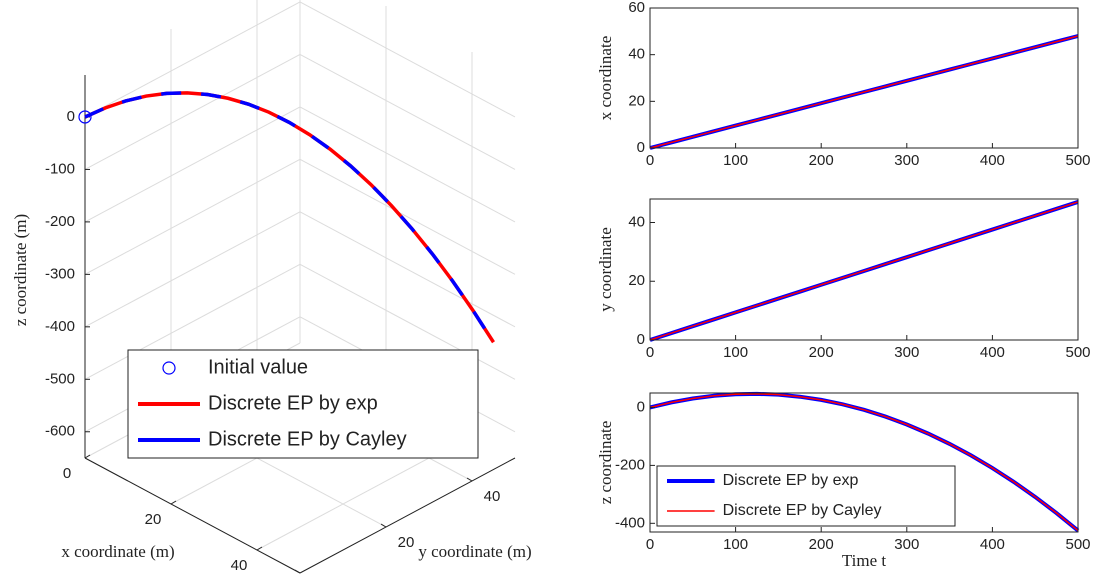 Image resolution: width=1102 pixels, height=585 pixels. Describe the element at coordinates (60, 168) in the screenshot. I see `z-tick-label: -100` at that location.